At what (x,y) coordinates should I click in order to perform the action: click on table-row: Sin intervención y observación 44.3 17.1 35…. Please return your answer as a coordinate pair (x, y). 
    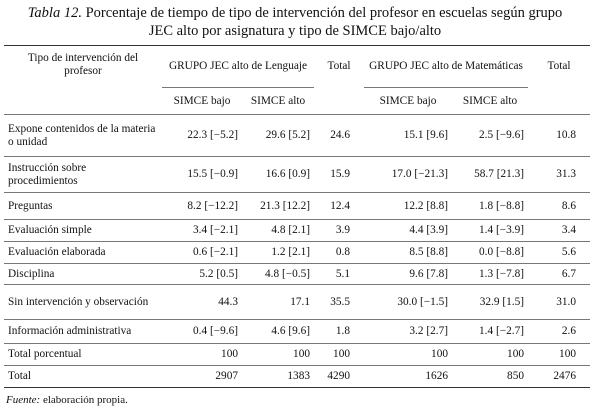
    Looking at the image, I should click on (297, 302).